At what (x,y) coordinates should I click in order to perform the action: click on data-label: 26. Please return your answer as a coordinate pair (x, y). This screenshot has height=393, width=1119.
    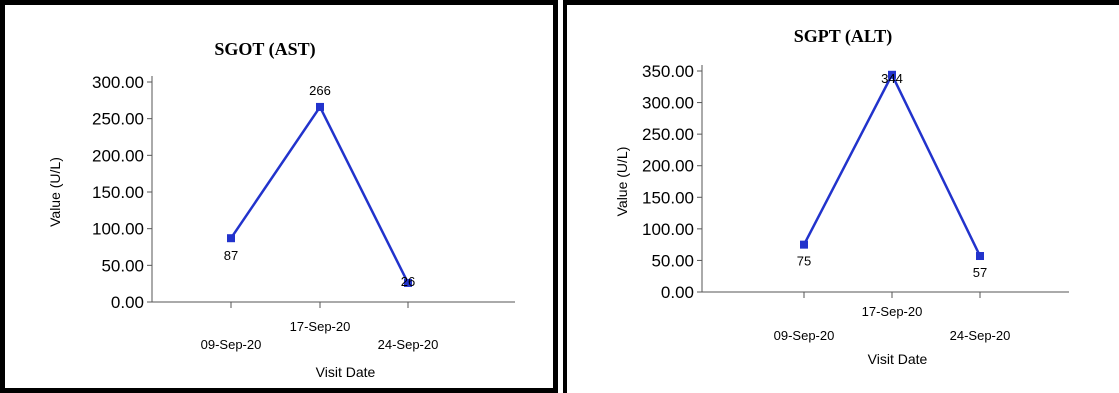
    Looking at the image, I should click on (408, 281).